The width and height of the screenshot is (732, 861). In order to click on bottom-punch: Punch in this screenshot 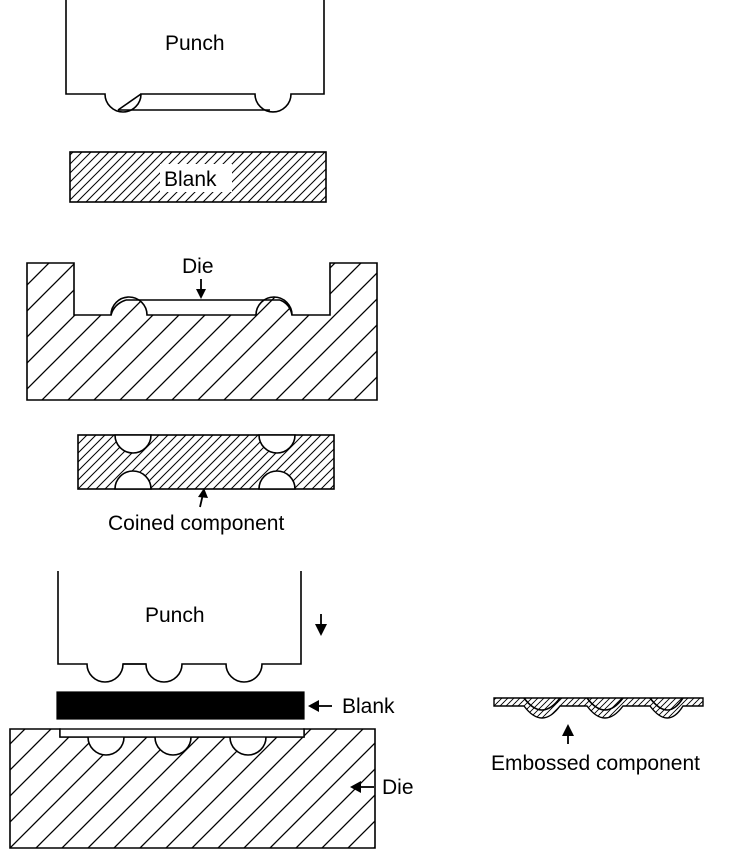, I will do `click(179, 627)`.